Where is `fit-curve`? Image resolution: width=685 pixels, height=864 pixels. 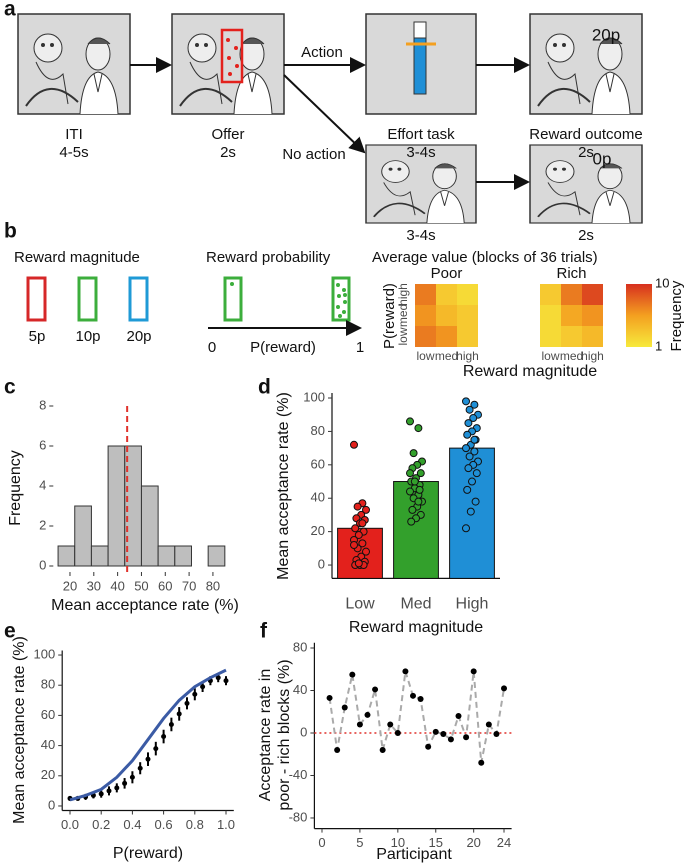
fit-curve is located at coordinates (148, 735).